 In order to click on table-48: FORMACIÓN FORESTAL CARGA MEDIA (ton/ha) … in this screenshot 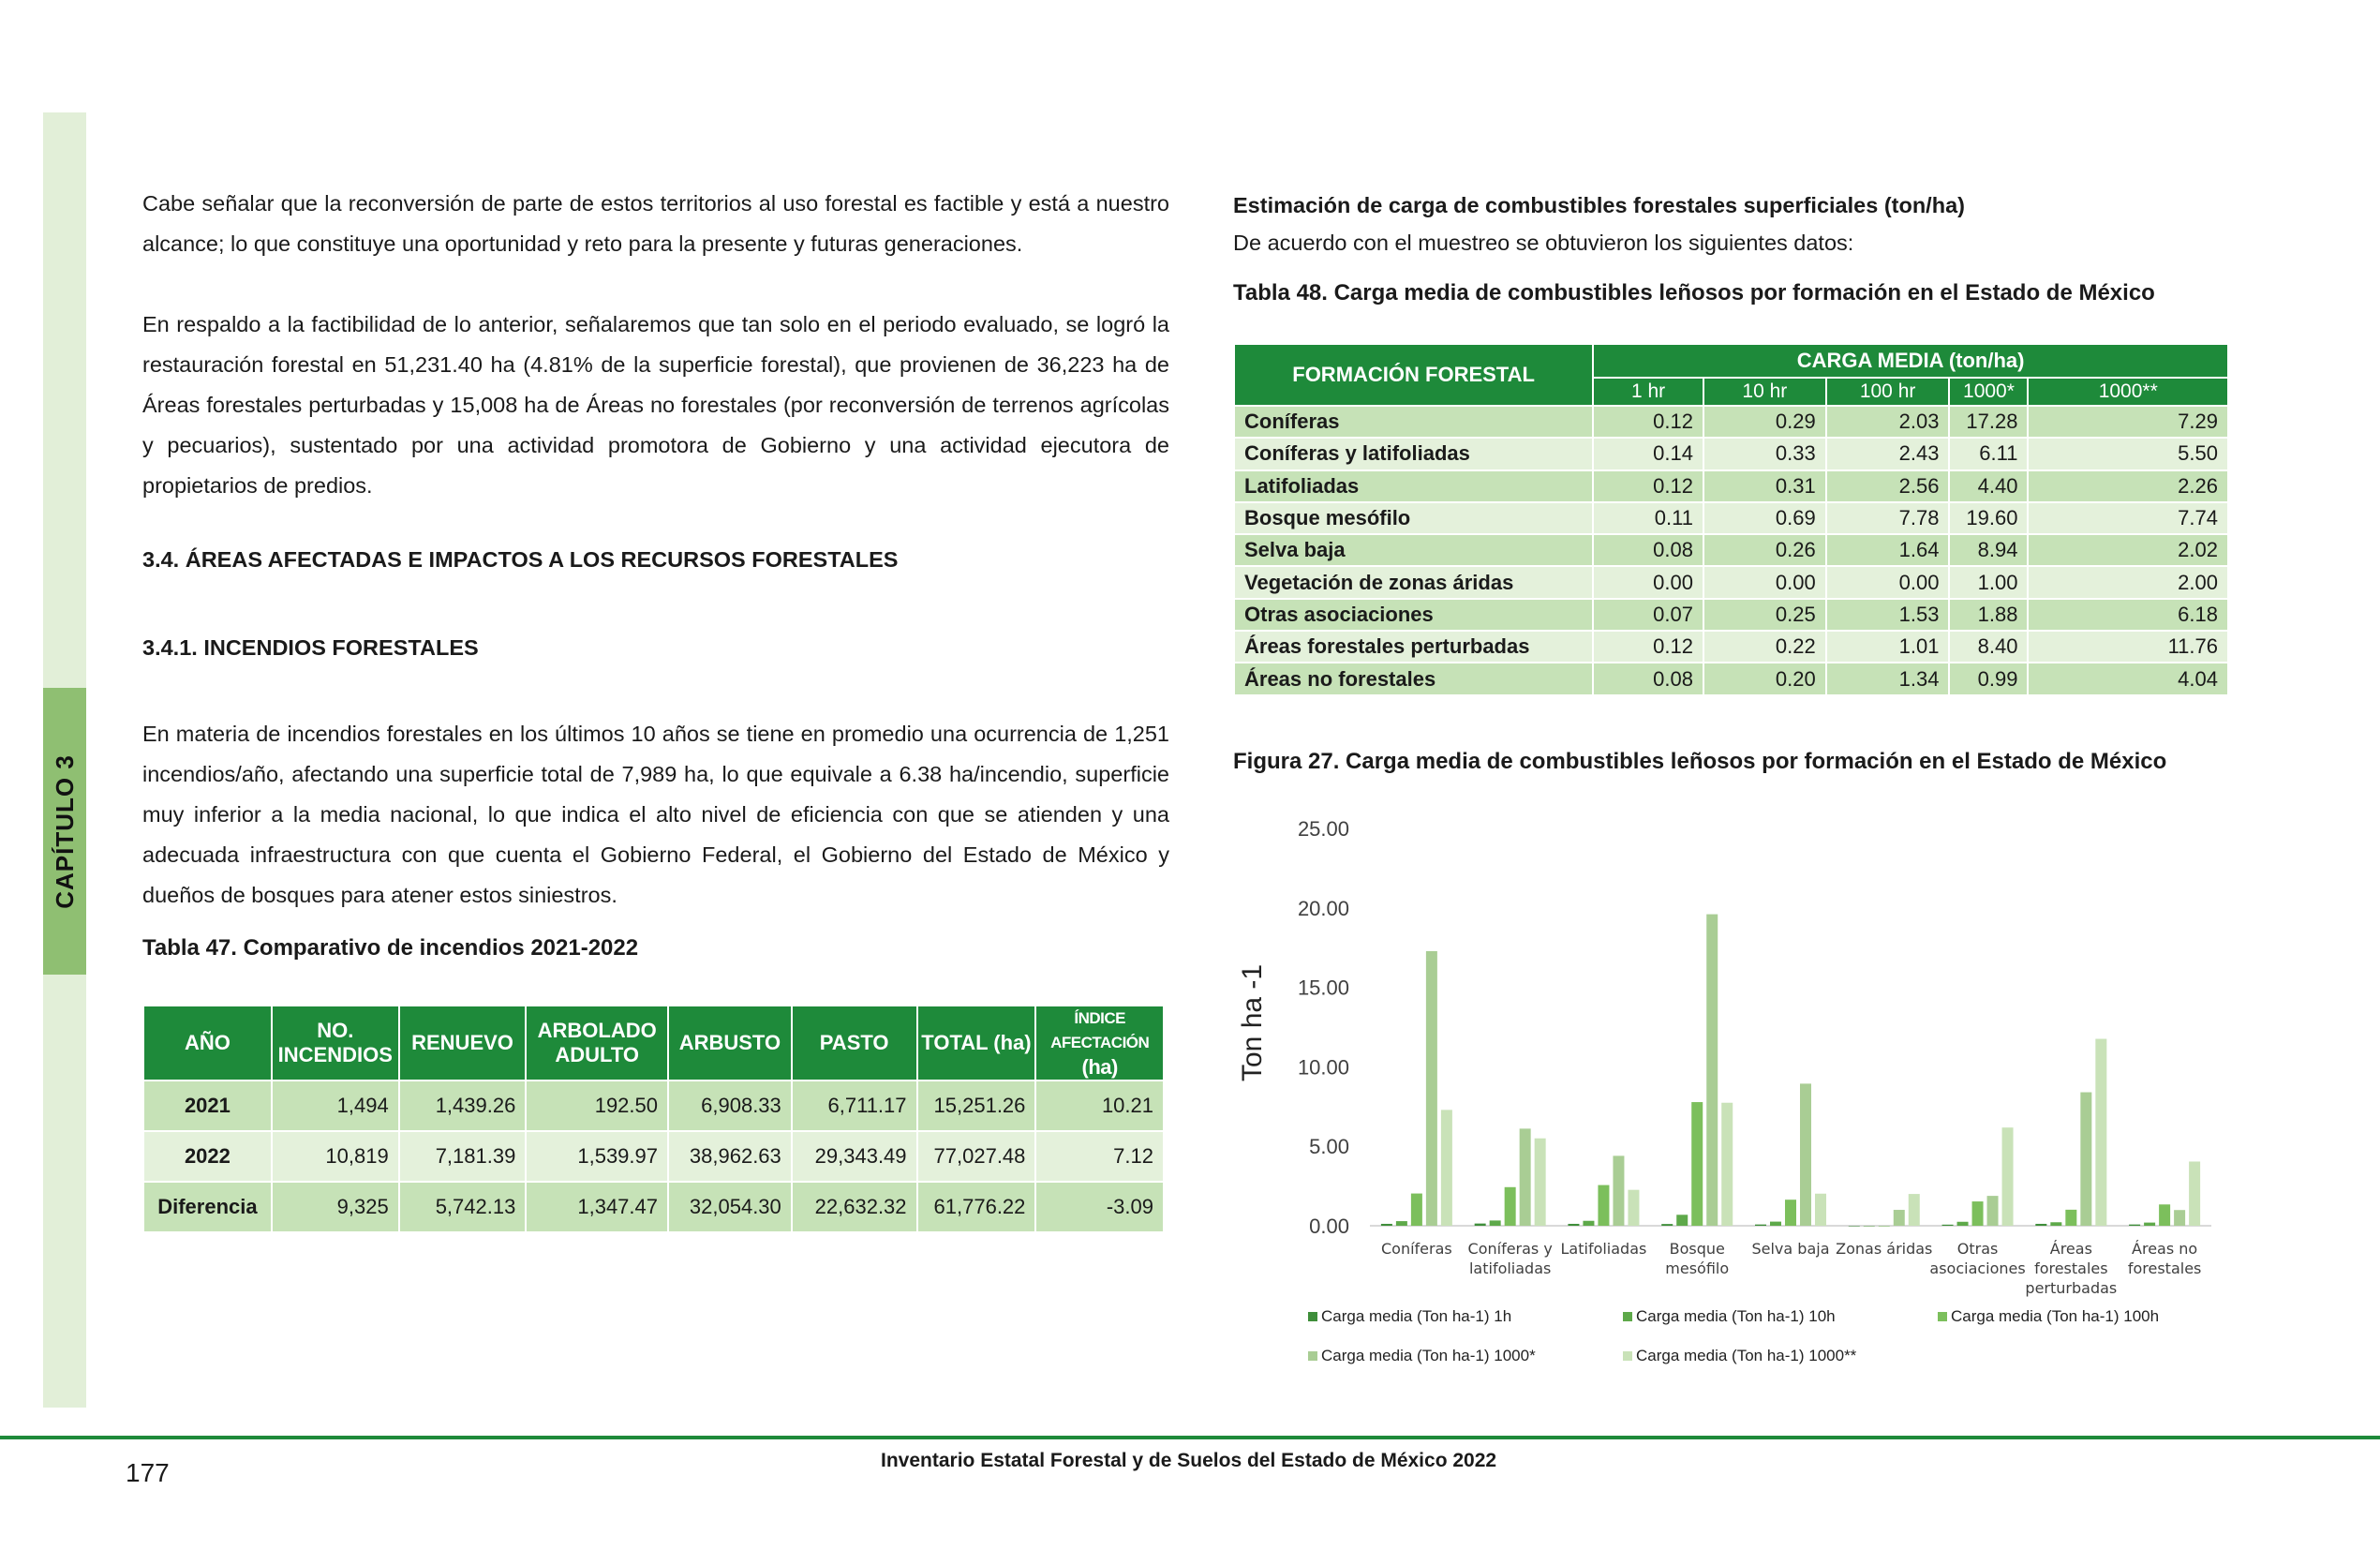, I will do `click(1730, 519)`.